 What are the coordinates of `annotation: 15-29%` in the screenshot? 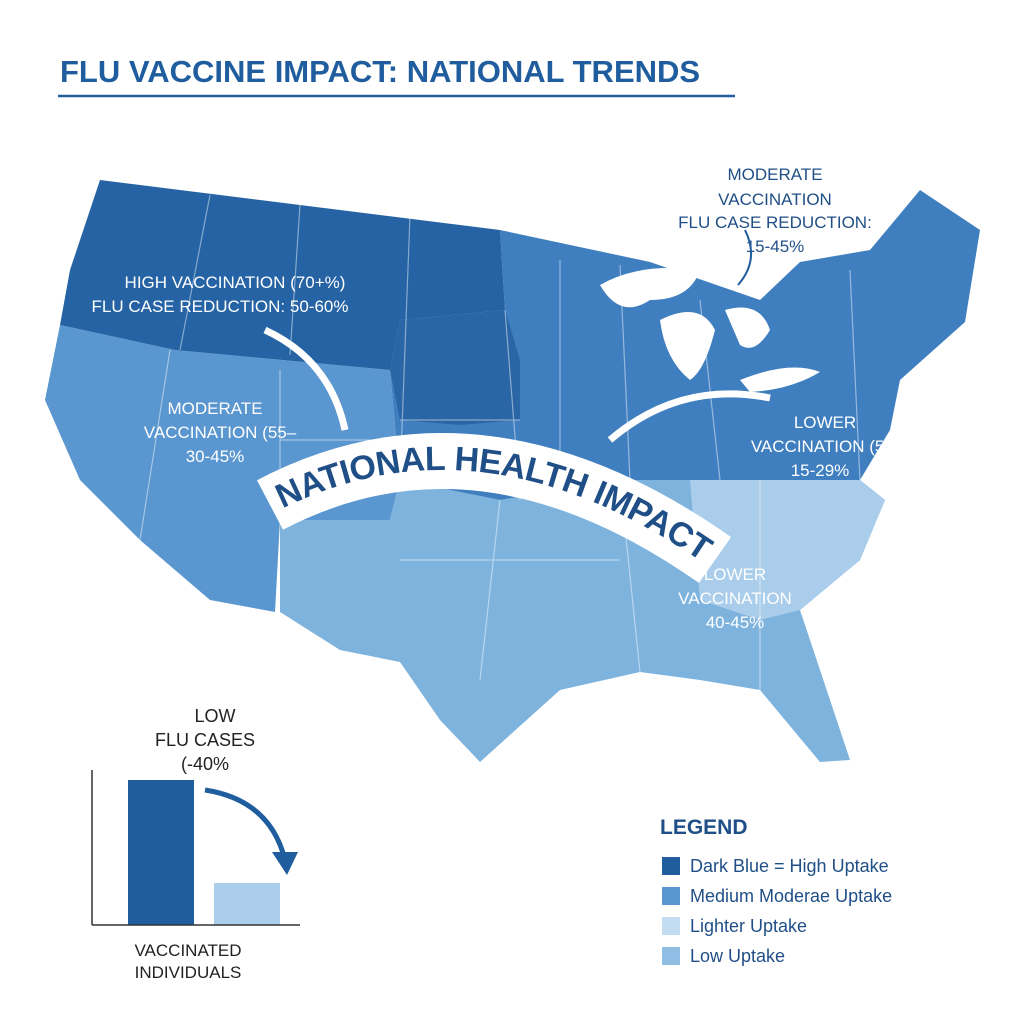 It's located at (820, 470).